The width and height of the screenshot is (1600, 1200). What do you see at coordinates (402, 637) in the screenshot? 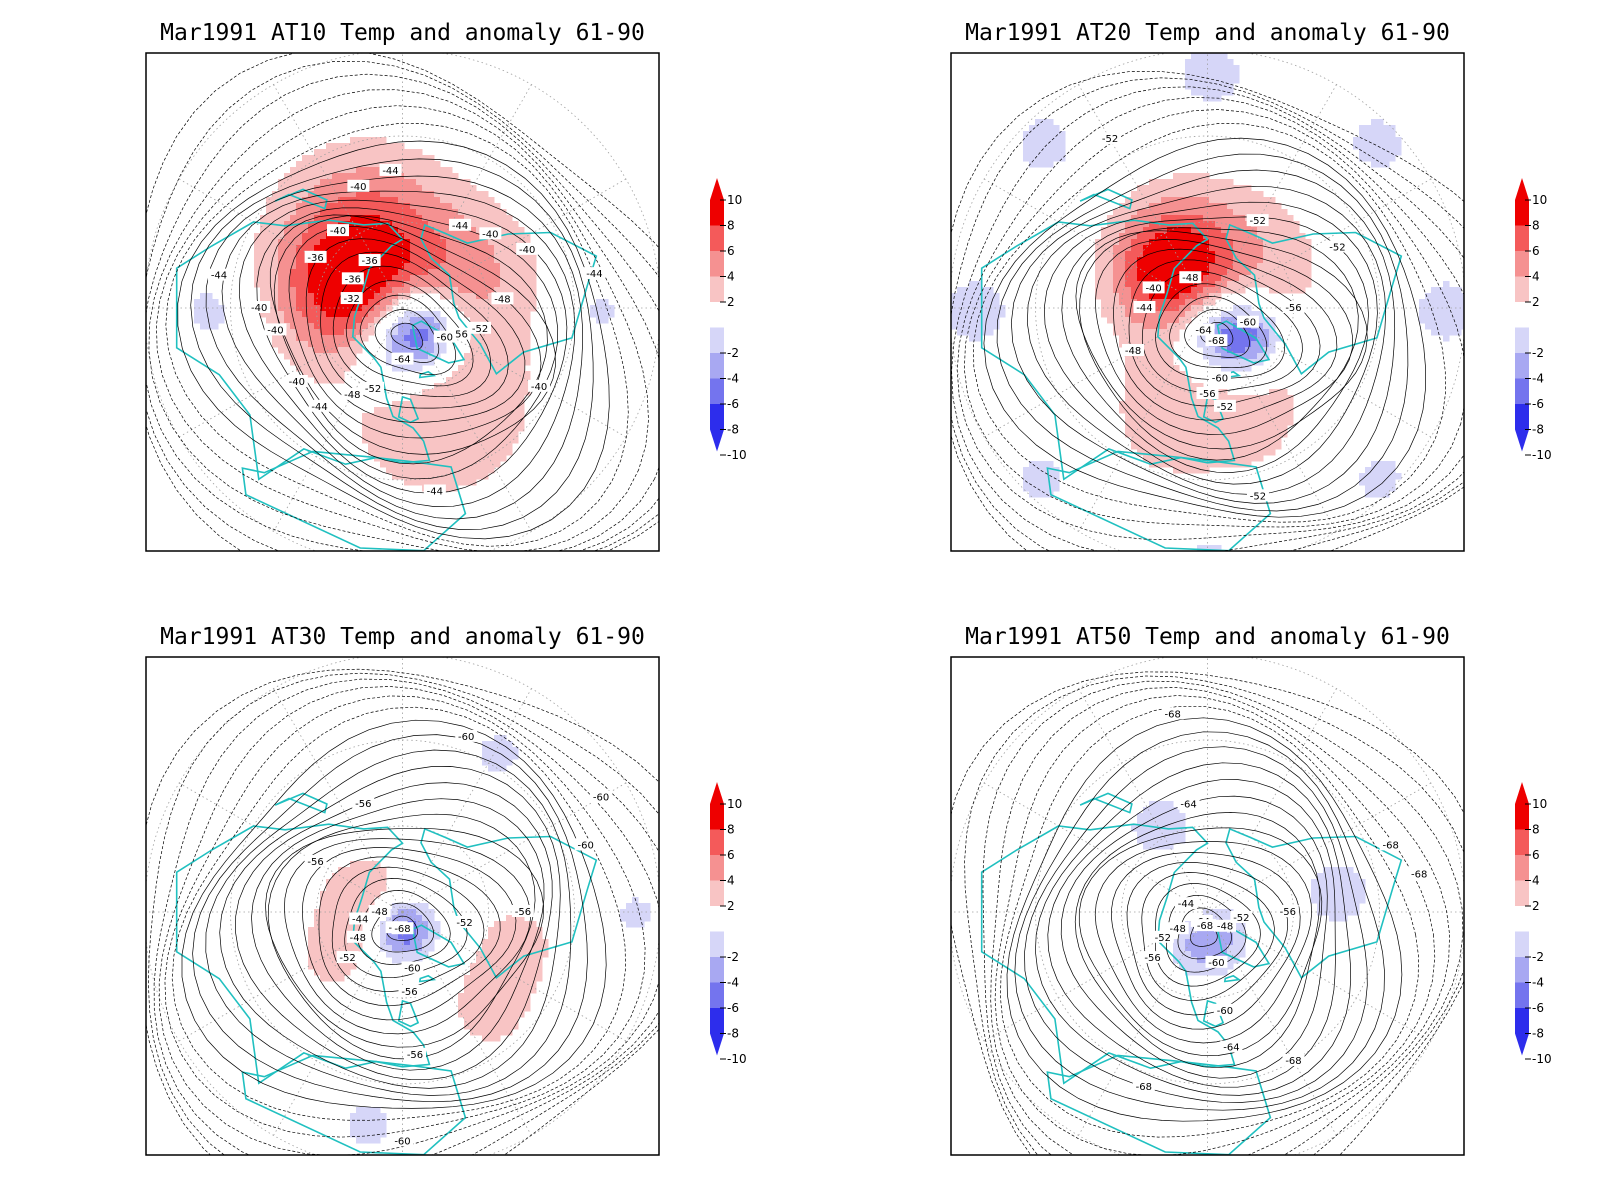
I see `panel-title: Mar1991 AT30 Temp and anomaly 61-90` at bounding box center [402, 637].